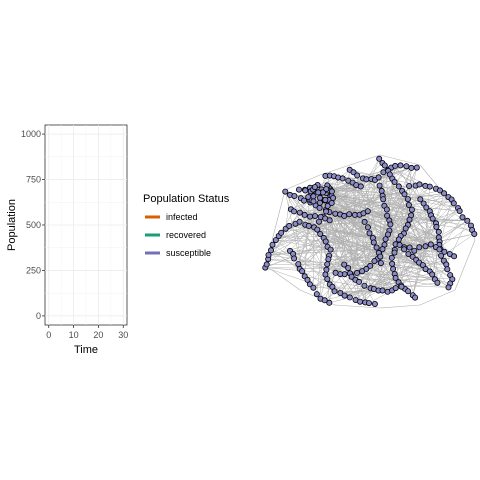  I want to click on network-nodes, so click(370, 231).